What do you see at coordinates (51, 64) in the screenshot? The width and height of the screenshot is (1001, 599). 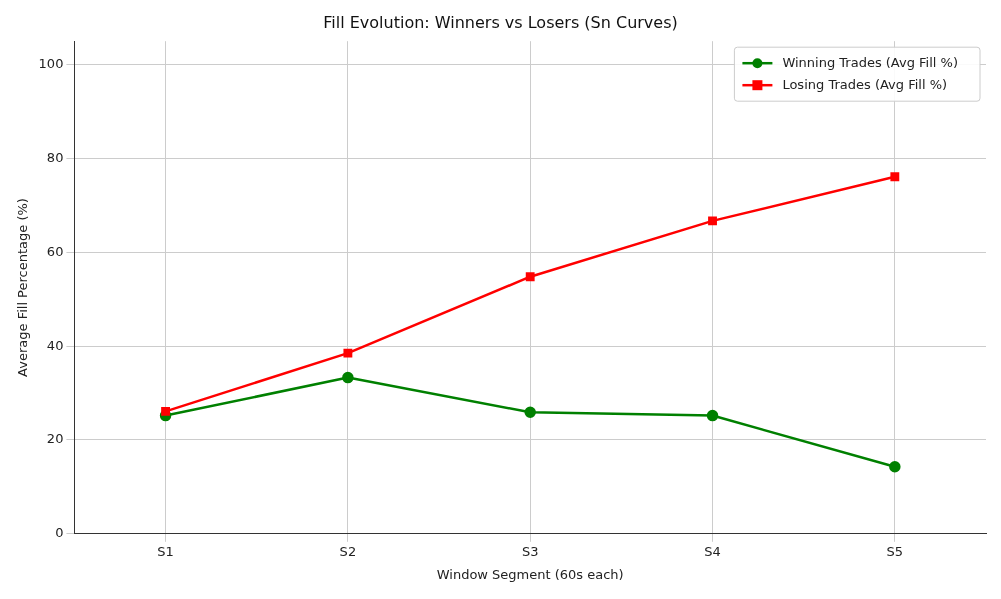 I see `y-tick-label: 100` at bounding box center [51, 64].